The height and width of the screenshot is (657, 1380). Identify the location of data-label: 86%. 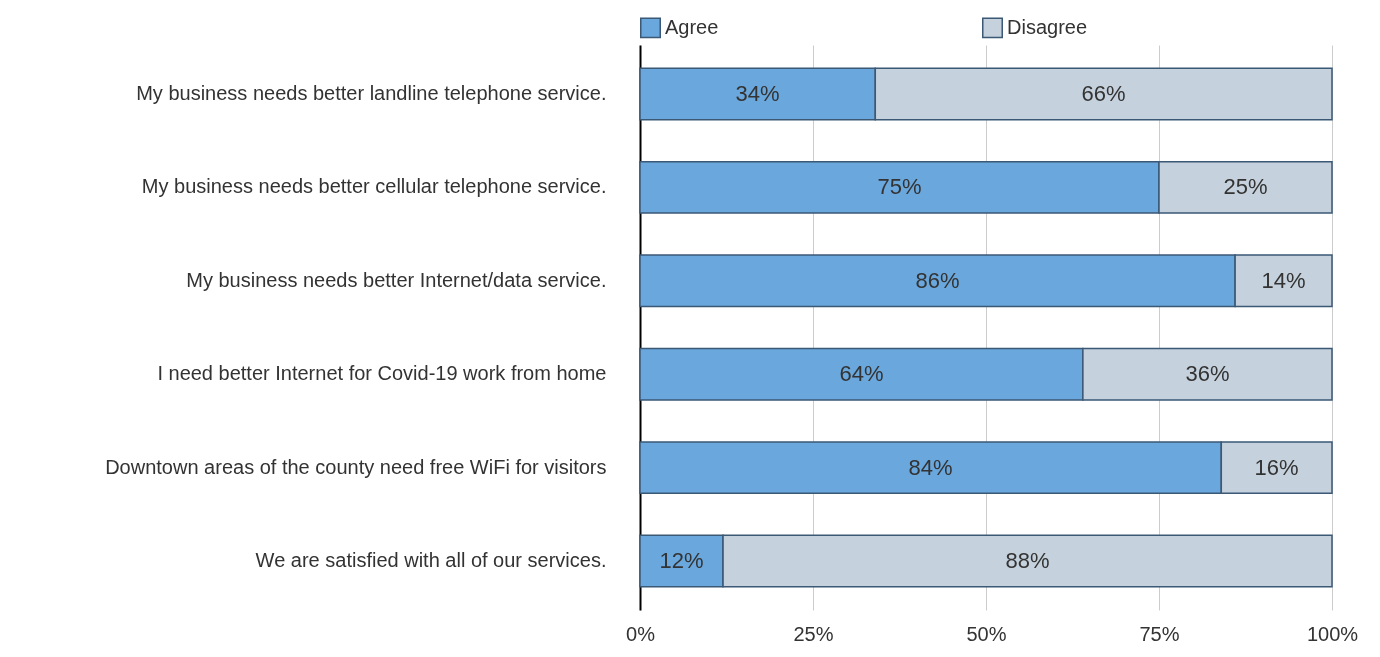
(937, 280).